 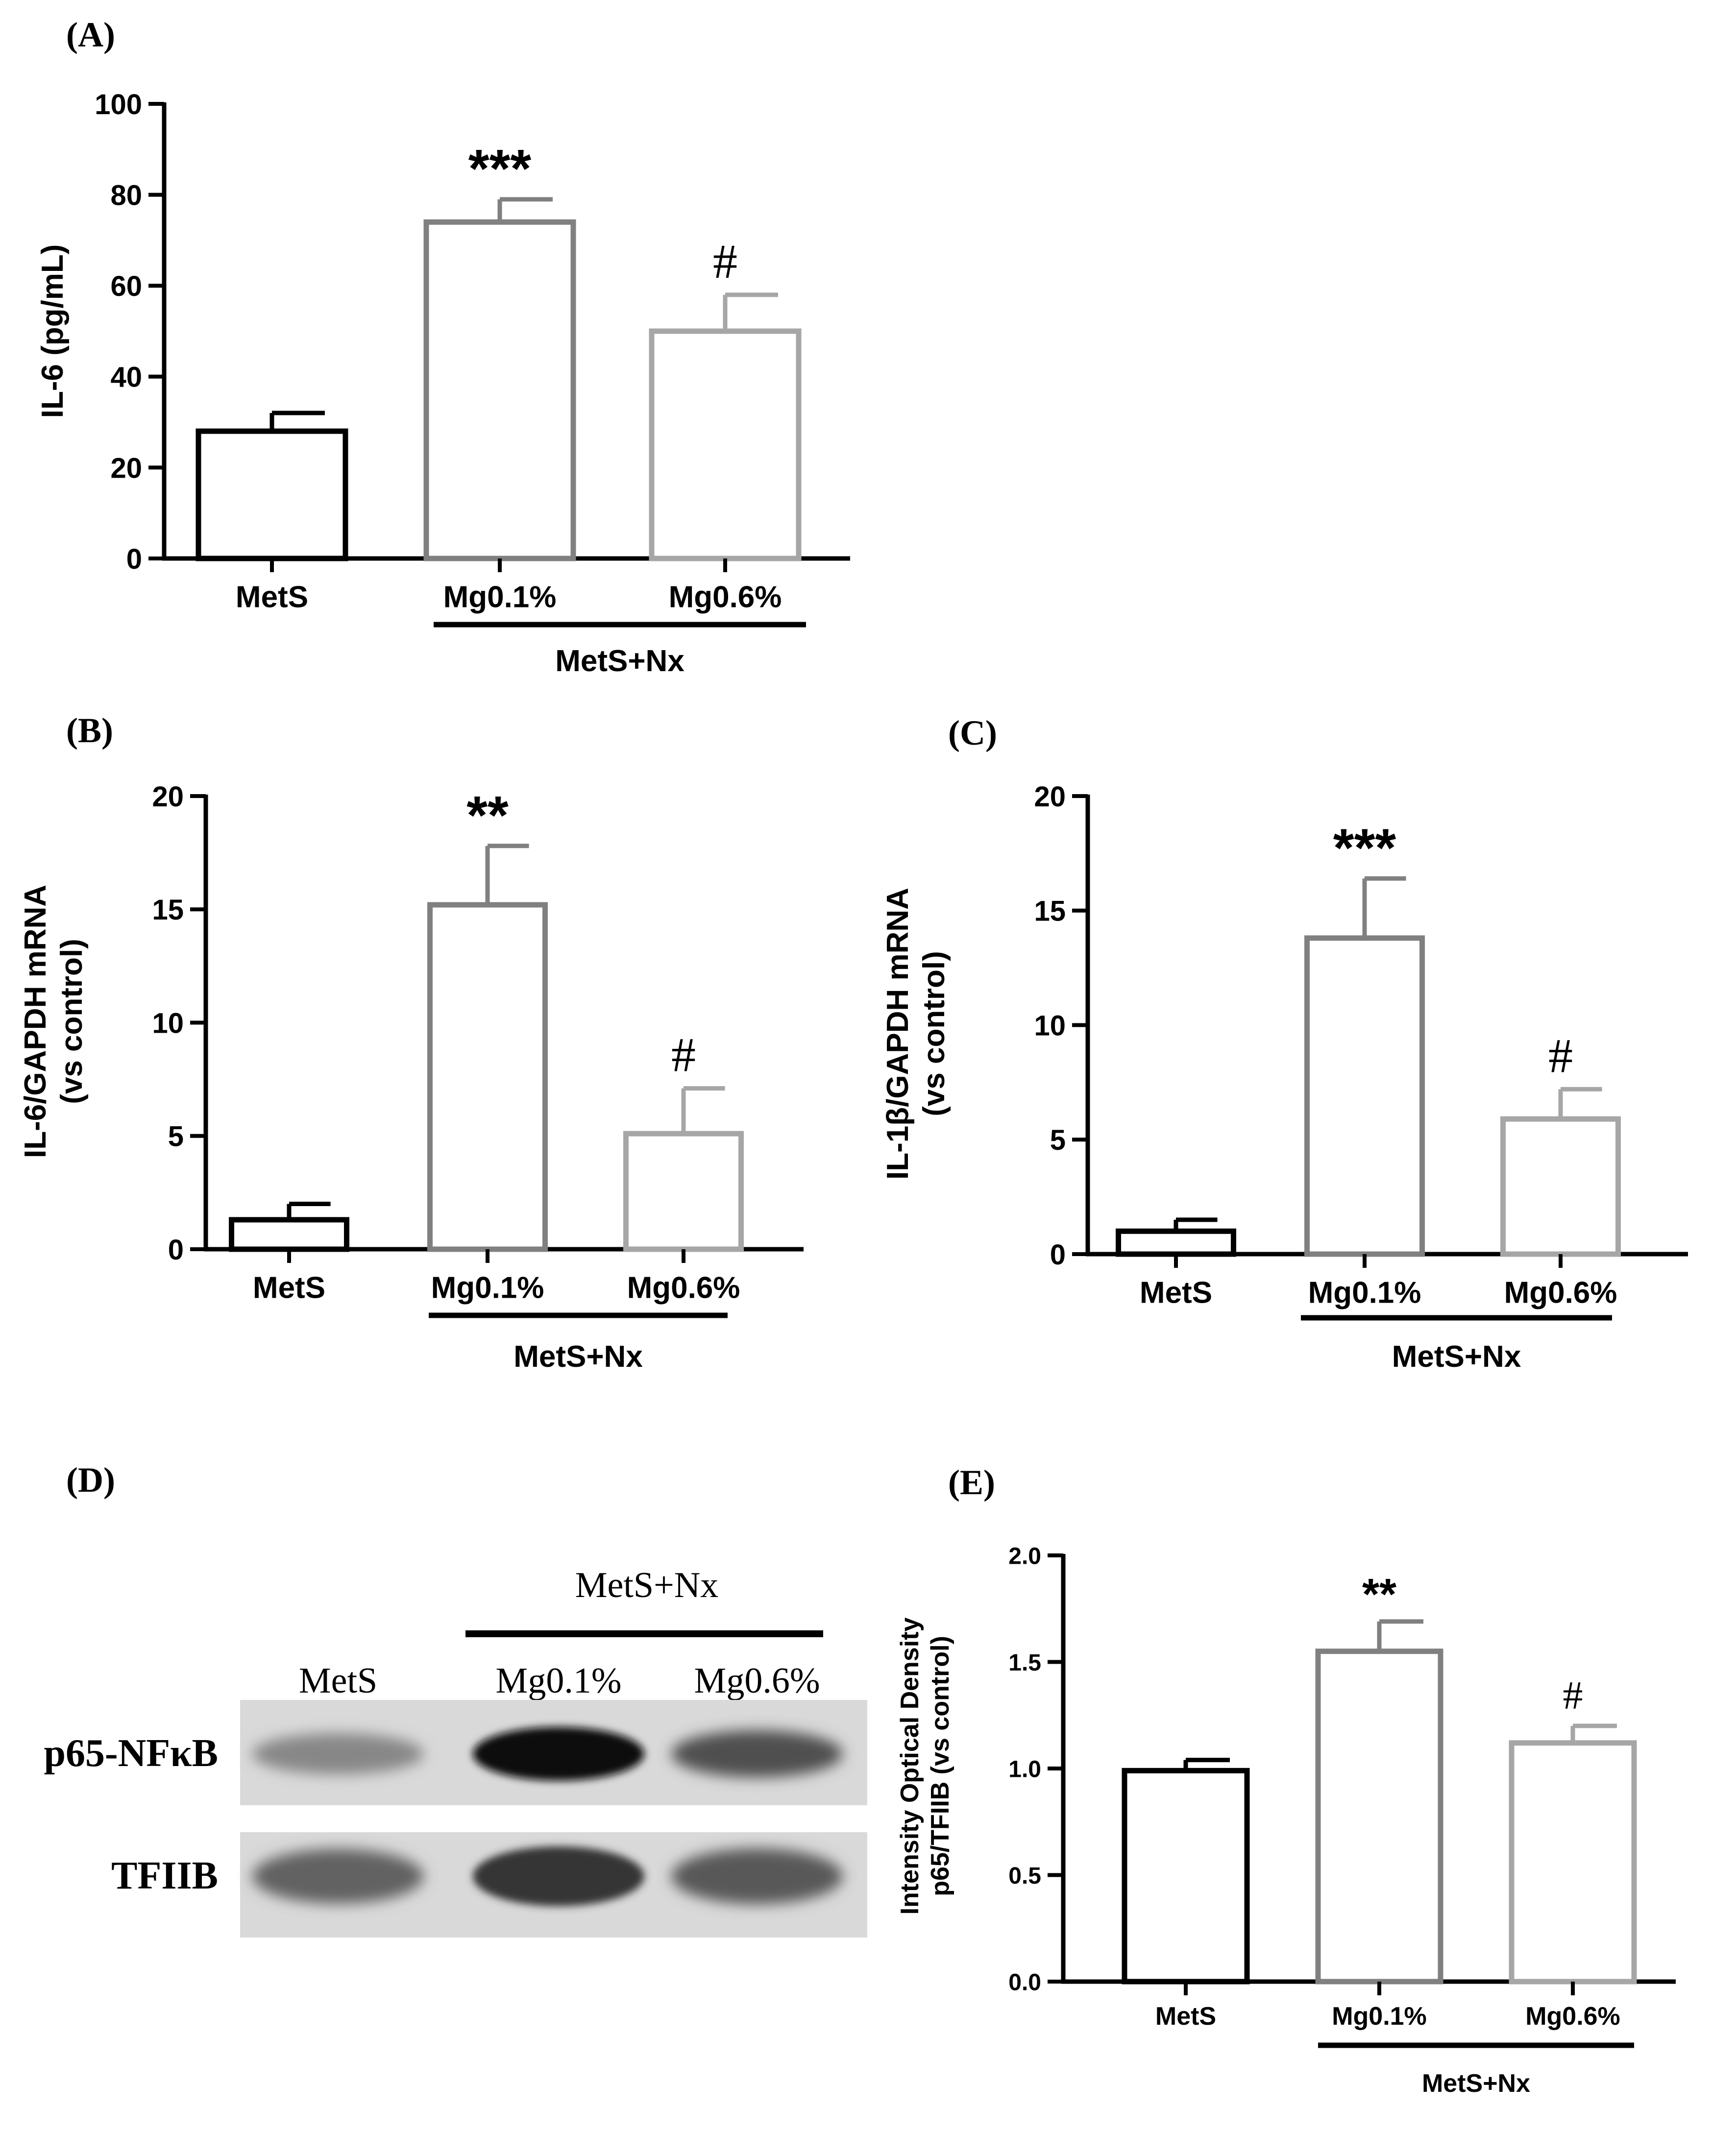 I want to click on blot-row-label: p65-NFκB, so click(x=131, y=1753).